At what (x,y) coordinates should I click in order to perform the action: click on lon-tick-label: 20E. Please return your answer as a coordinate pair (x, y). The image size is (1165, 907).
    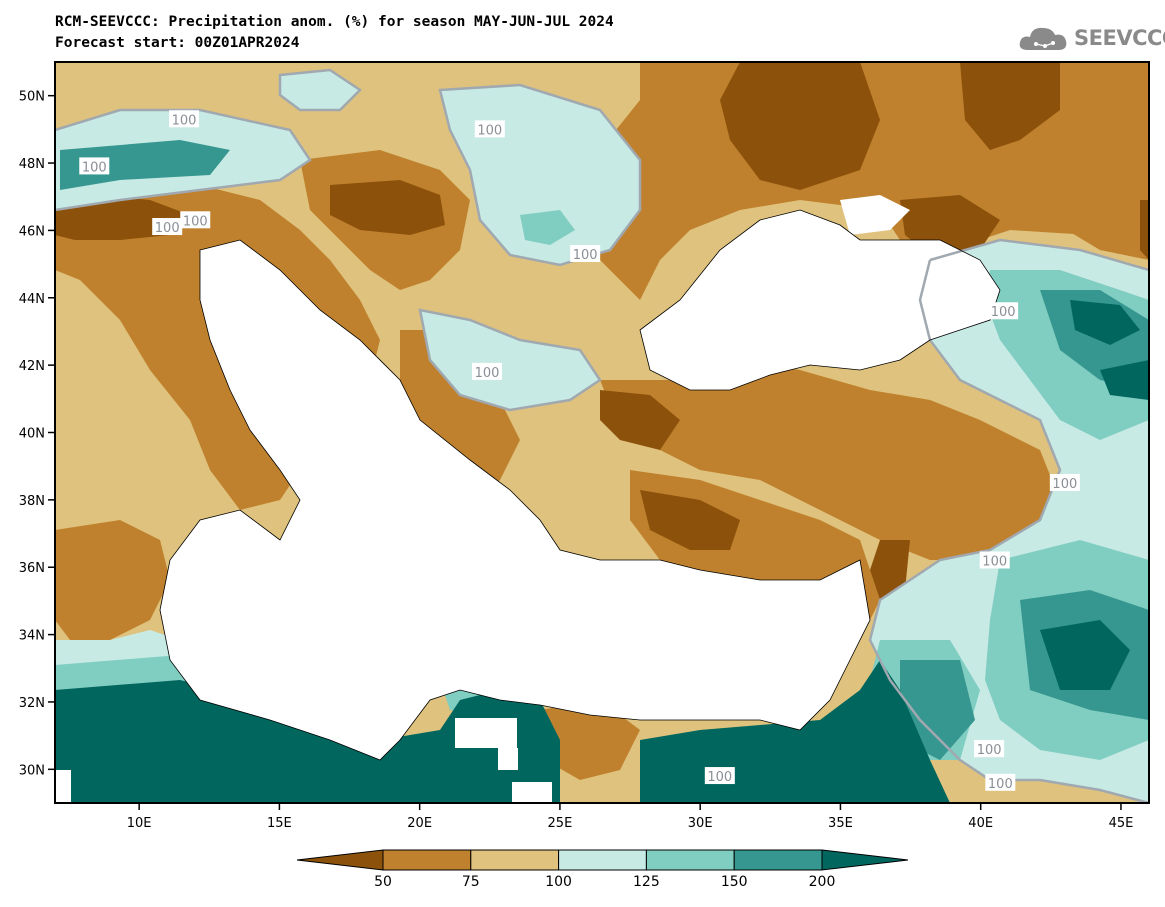
    Looking at the image, I should click on (419, 823).